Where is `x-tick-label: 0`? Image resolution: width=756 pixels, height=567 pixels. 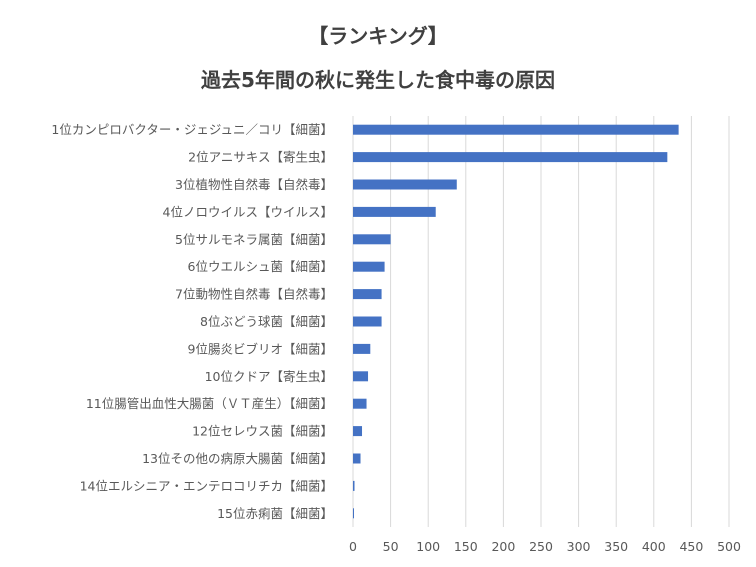 x-tick-label: 0 is located at coordinates (353, 546).